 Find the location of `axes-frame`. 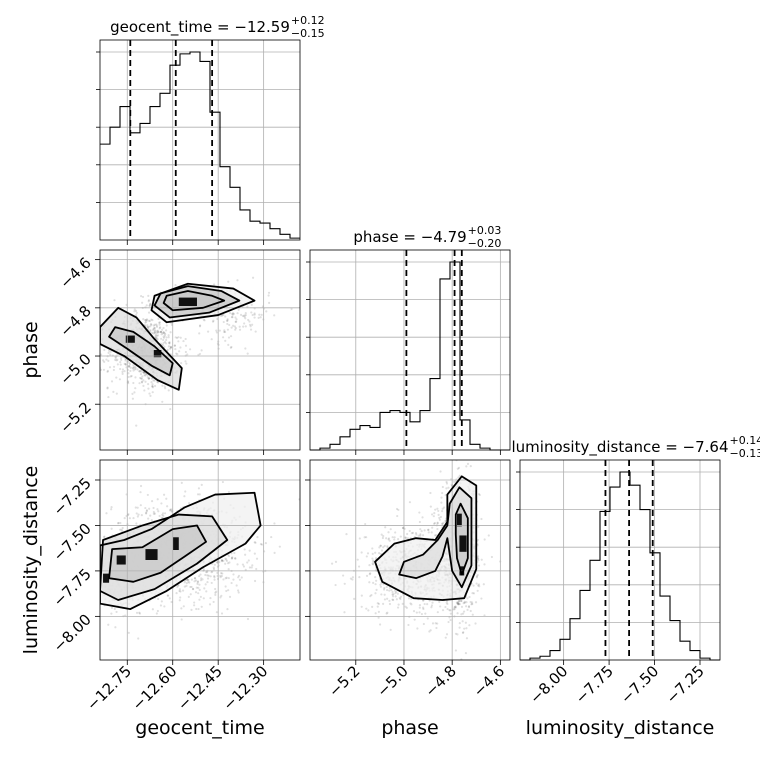

axes-frame is located at coordinates (200, 560).